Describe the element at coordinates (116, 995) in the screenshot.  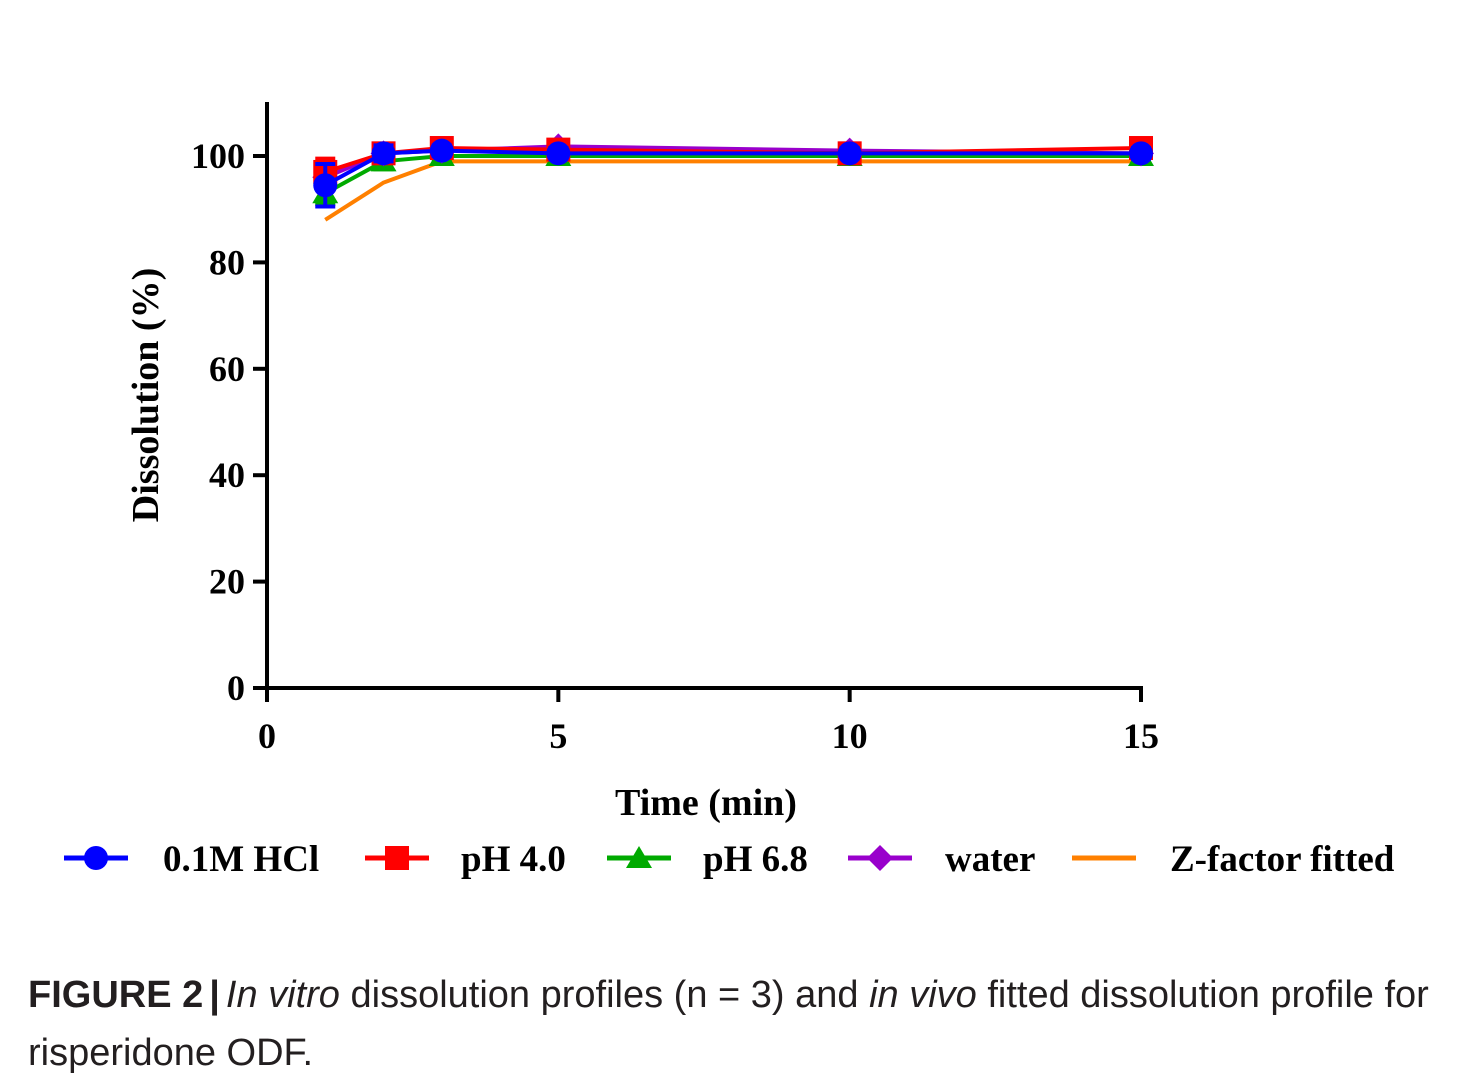
I see `caption-label: FIGURE 2` at that location.